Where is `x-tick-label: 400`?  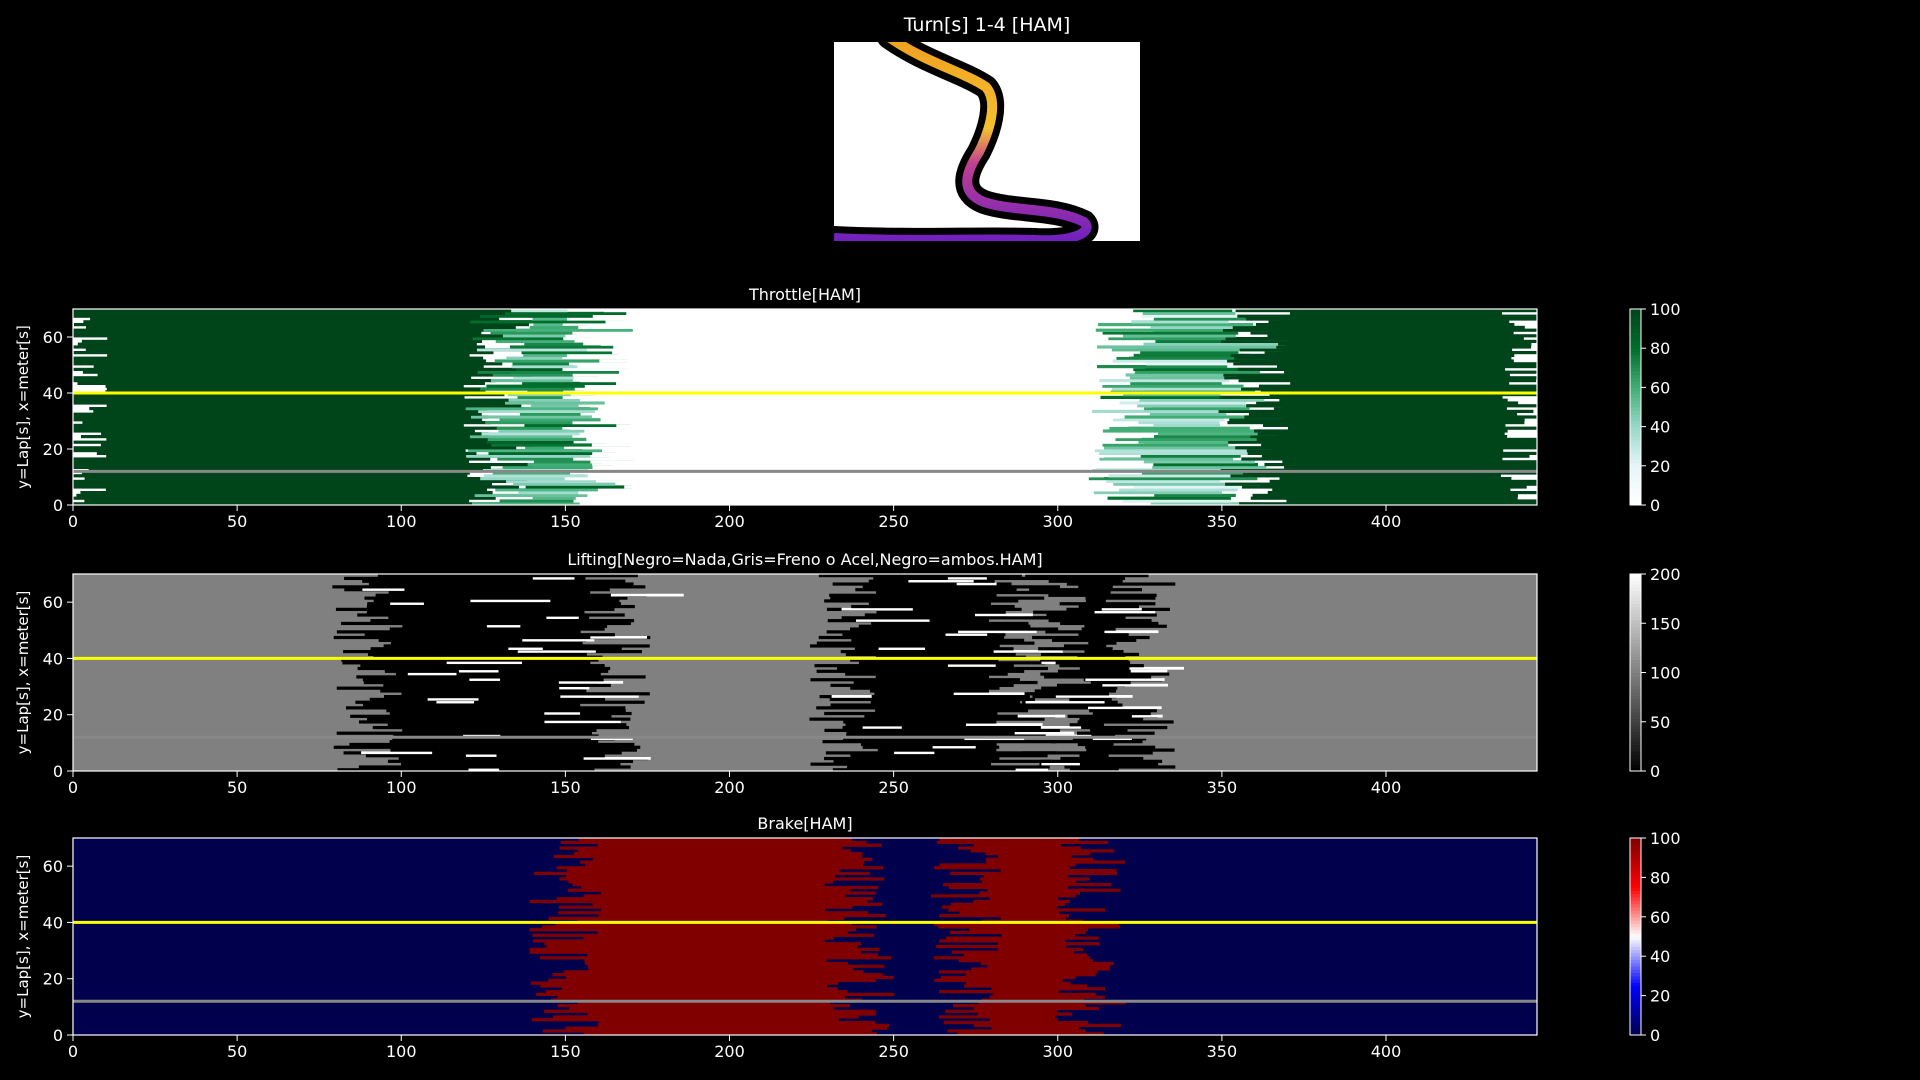 x-tick-label: 400 is located at coordinates (1386, 1051).